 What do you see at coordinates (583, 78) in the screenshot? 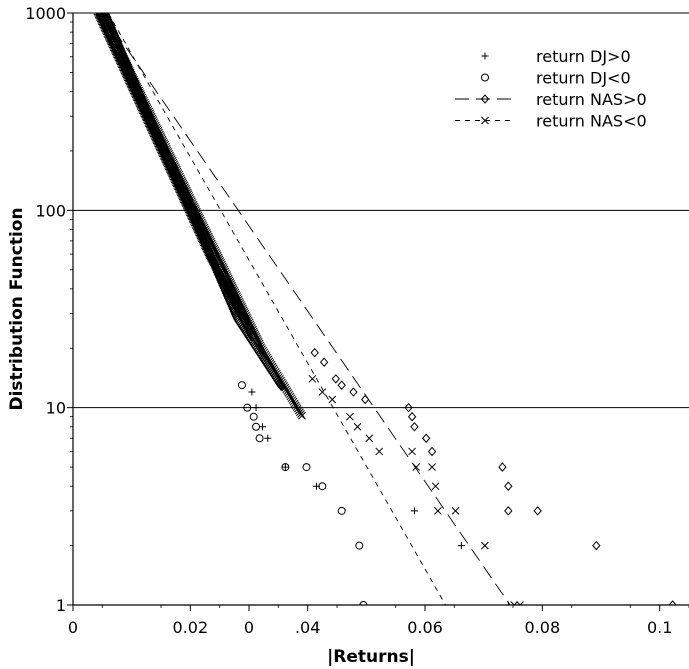
I see `legend-label: return DJ<0` at bounding box center [583, 78].